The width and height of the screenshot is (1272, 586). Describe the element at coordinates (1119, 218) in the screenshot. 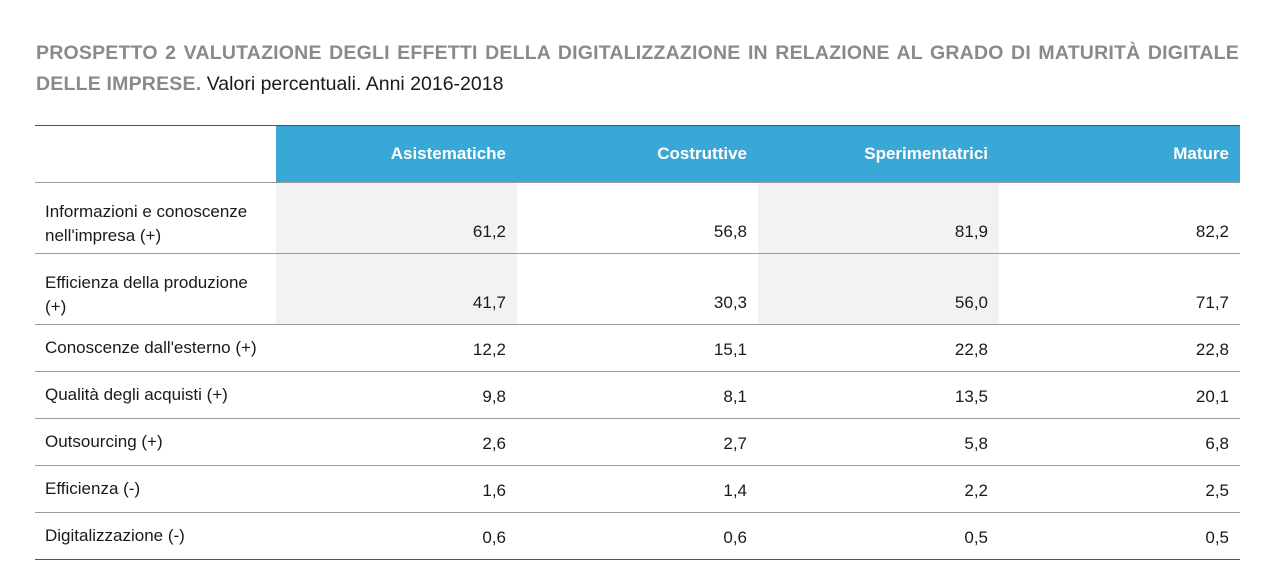

I see `table-cell: 82,2` at that location.